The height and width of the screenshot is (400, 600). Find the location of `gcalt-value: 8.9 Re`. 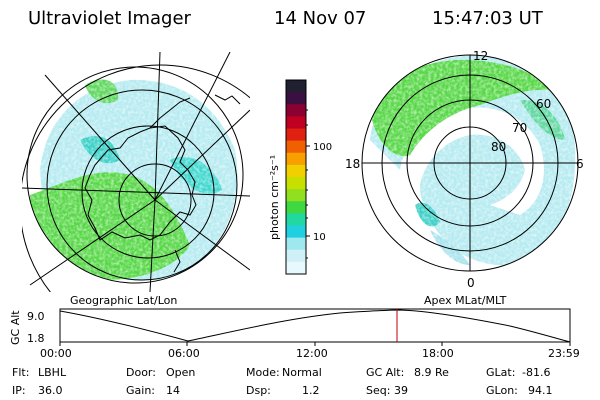

gcalt-value: 8.9 Re is located at coordinates (431, 372).